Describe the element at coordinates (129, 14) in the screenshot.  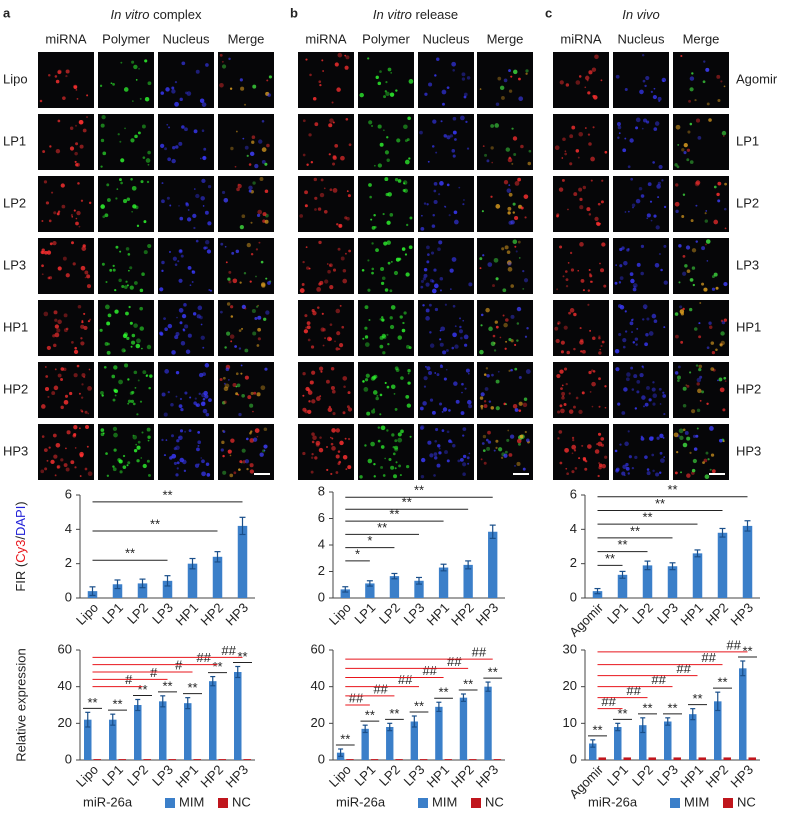
I see `title-italic: In vitro` at that location.